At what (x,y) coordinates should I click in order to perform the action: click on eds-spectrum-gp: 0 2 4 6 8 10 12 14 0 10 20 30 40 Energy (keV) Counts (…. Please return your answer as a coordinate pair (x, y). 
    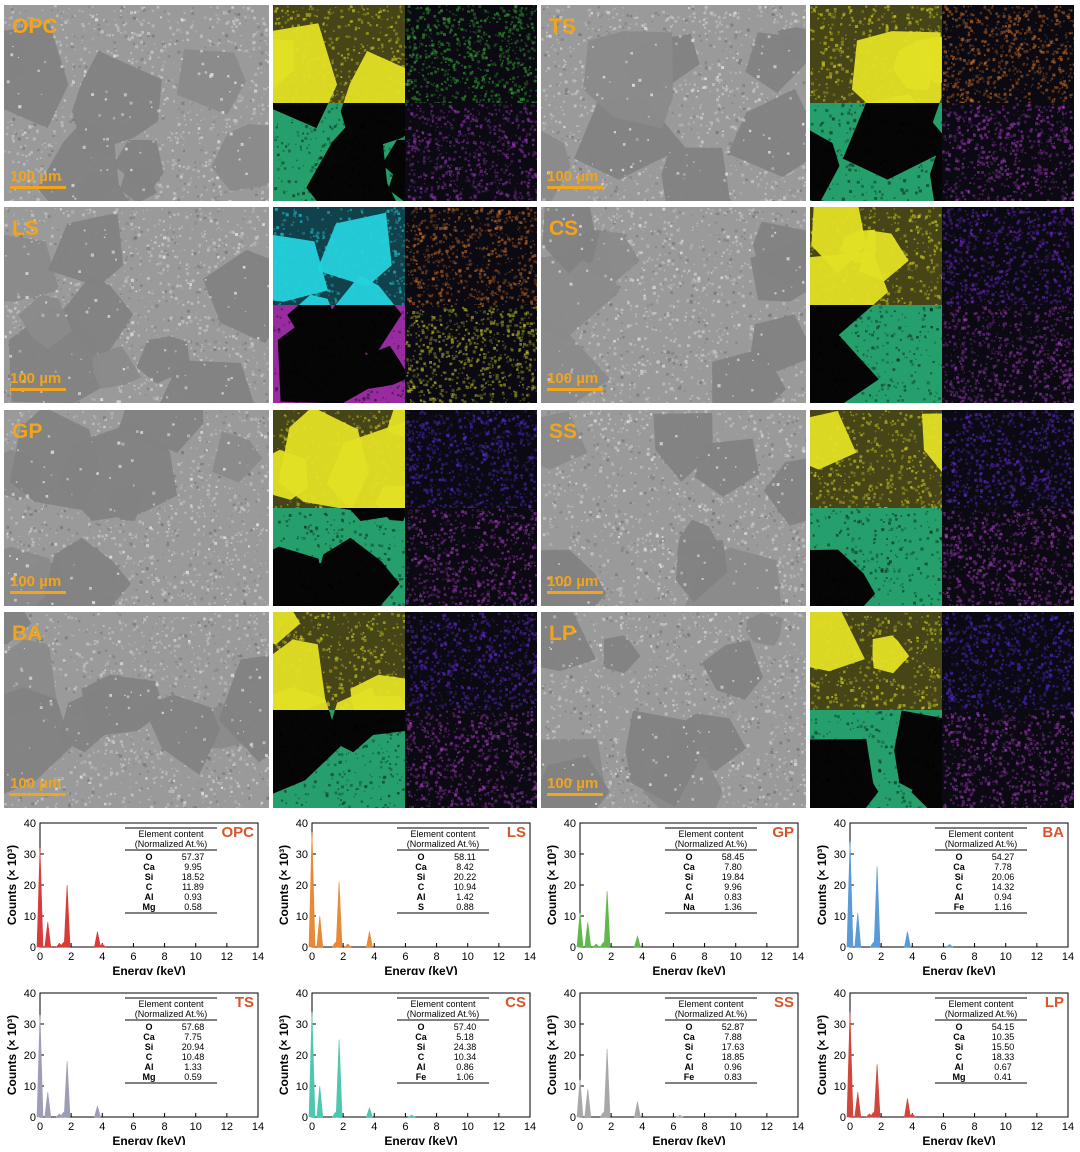
    Looking at the image, I should click on (674, 895).